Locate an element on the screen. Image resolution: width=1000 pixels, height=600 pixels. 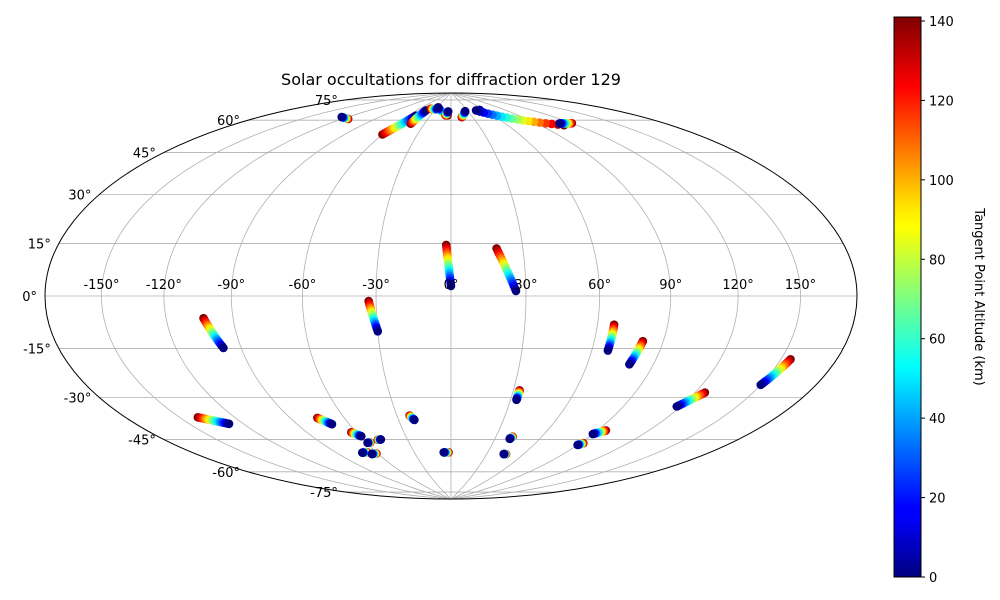
latitude-tick-label: 45° is located at coordinates (144, 153).